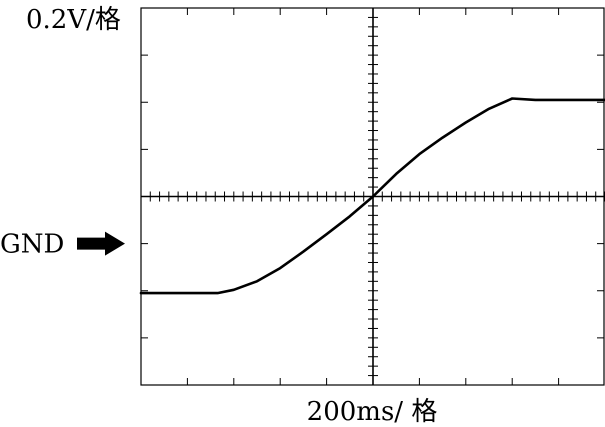  Describe the element at coordinates (372, 412) in the screenshot. I see `x-scale-label: 200ms/ 格` at that location.